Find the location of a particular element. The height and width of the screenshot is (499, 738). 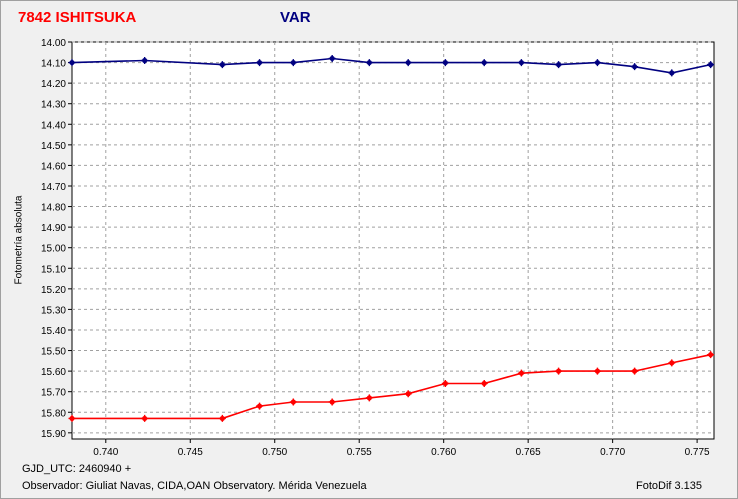

y-tick-label: 14.60 is located at coordinates (53, 166).